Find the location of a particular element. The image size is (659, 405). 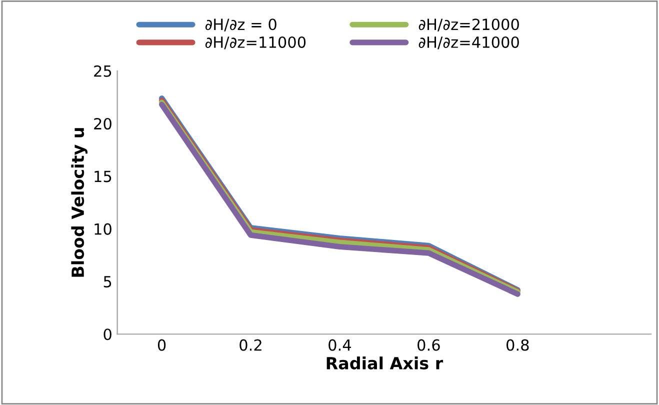

y-tick-label: 10 is located at coordinates (103, 229).